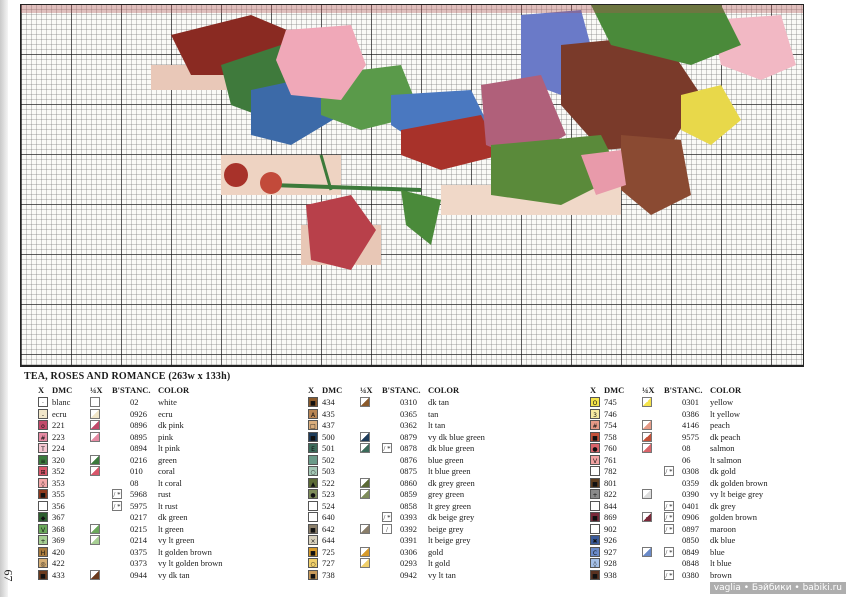 The image size is (850, 597). What do you see at coordinates (341, 232) in the screenshot?
I see `rosebud-large` at bounding box center [341, 232].